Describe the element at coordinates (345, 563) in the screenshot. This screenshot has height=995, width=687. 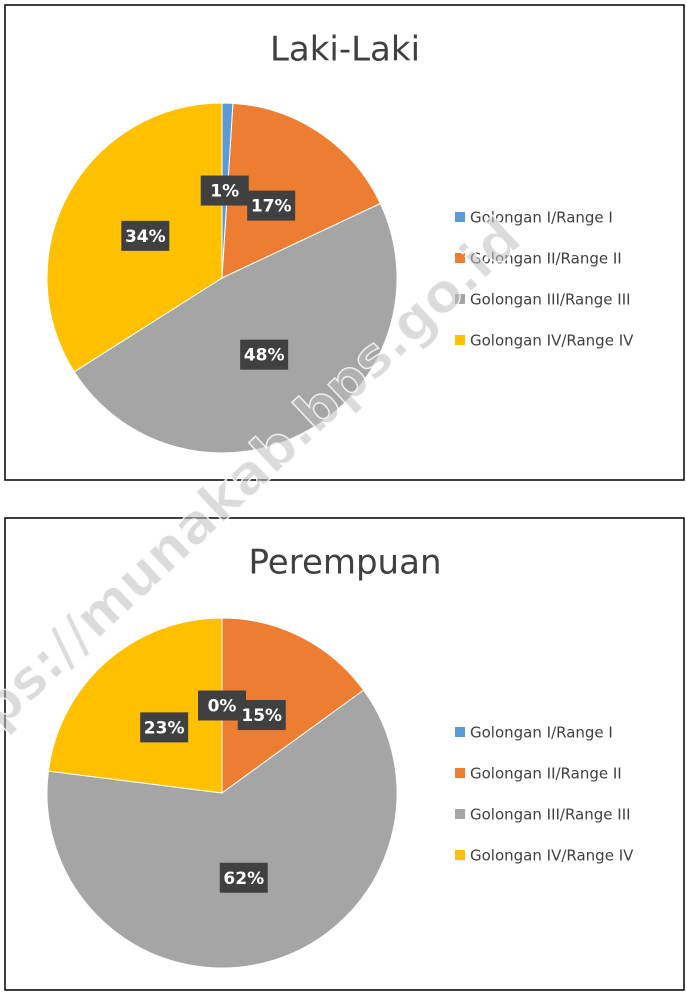
I see `chart-title: Perempuan` at that location.